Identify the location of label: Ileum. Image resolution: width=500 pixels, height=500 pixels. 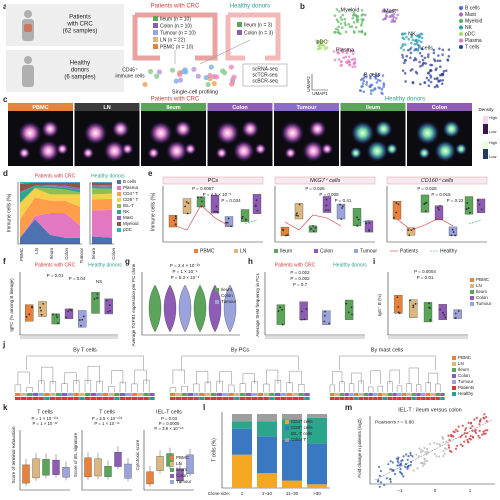
(173, 108).